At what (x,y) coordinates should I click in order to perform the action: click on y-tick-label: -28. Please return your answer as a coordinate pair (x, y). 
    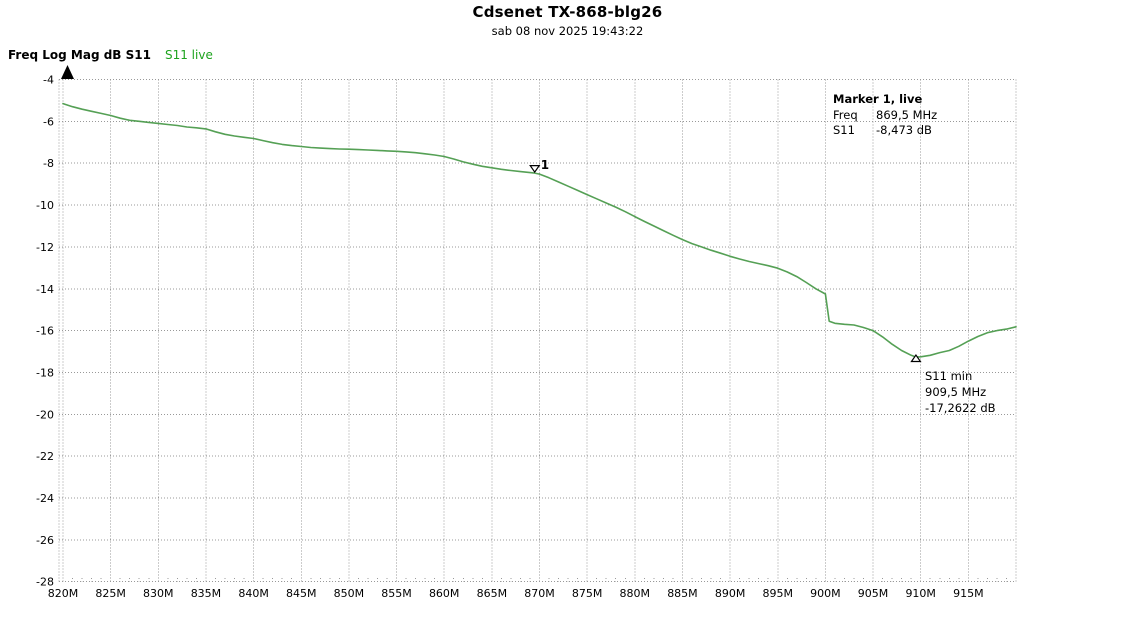
    Looking at the image, I should click on (45, 582).